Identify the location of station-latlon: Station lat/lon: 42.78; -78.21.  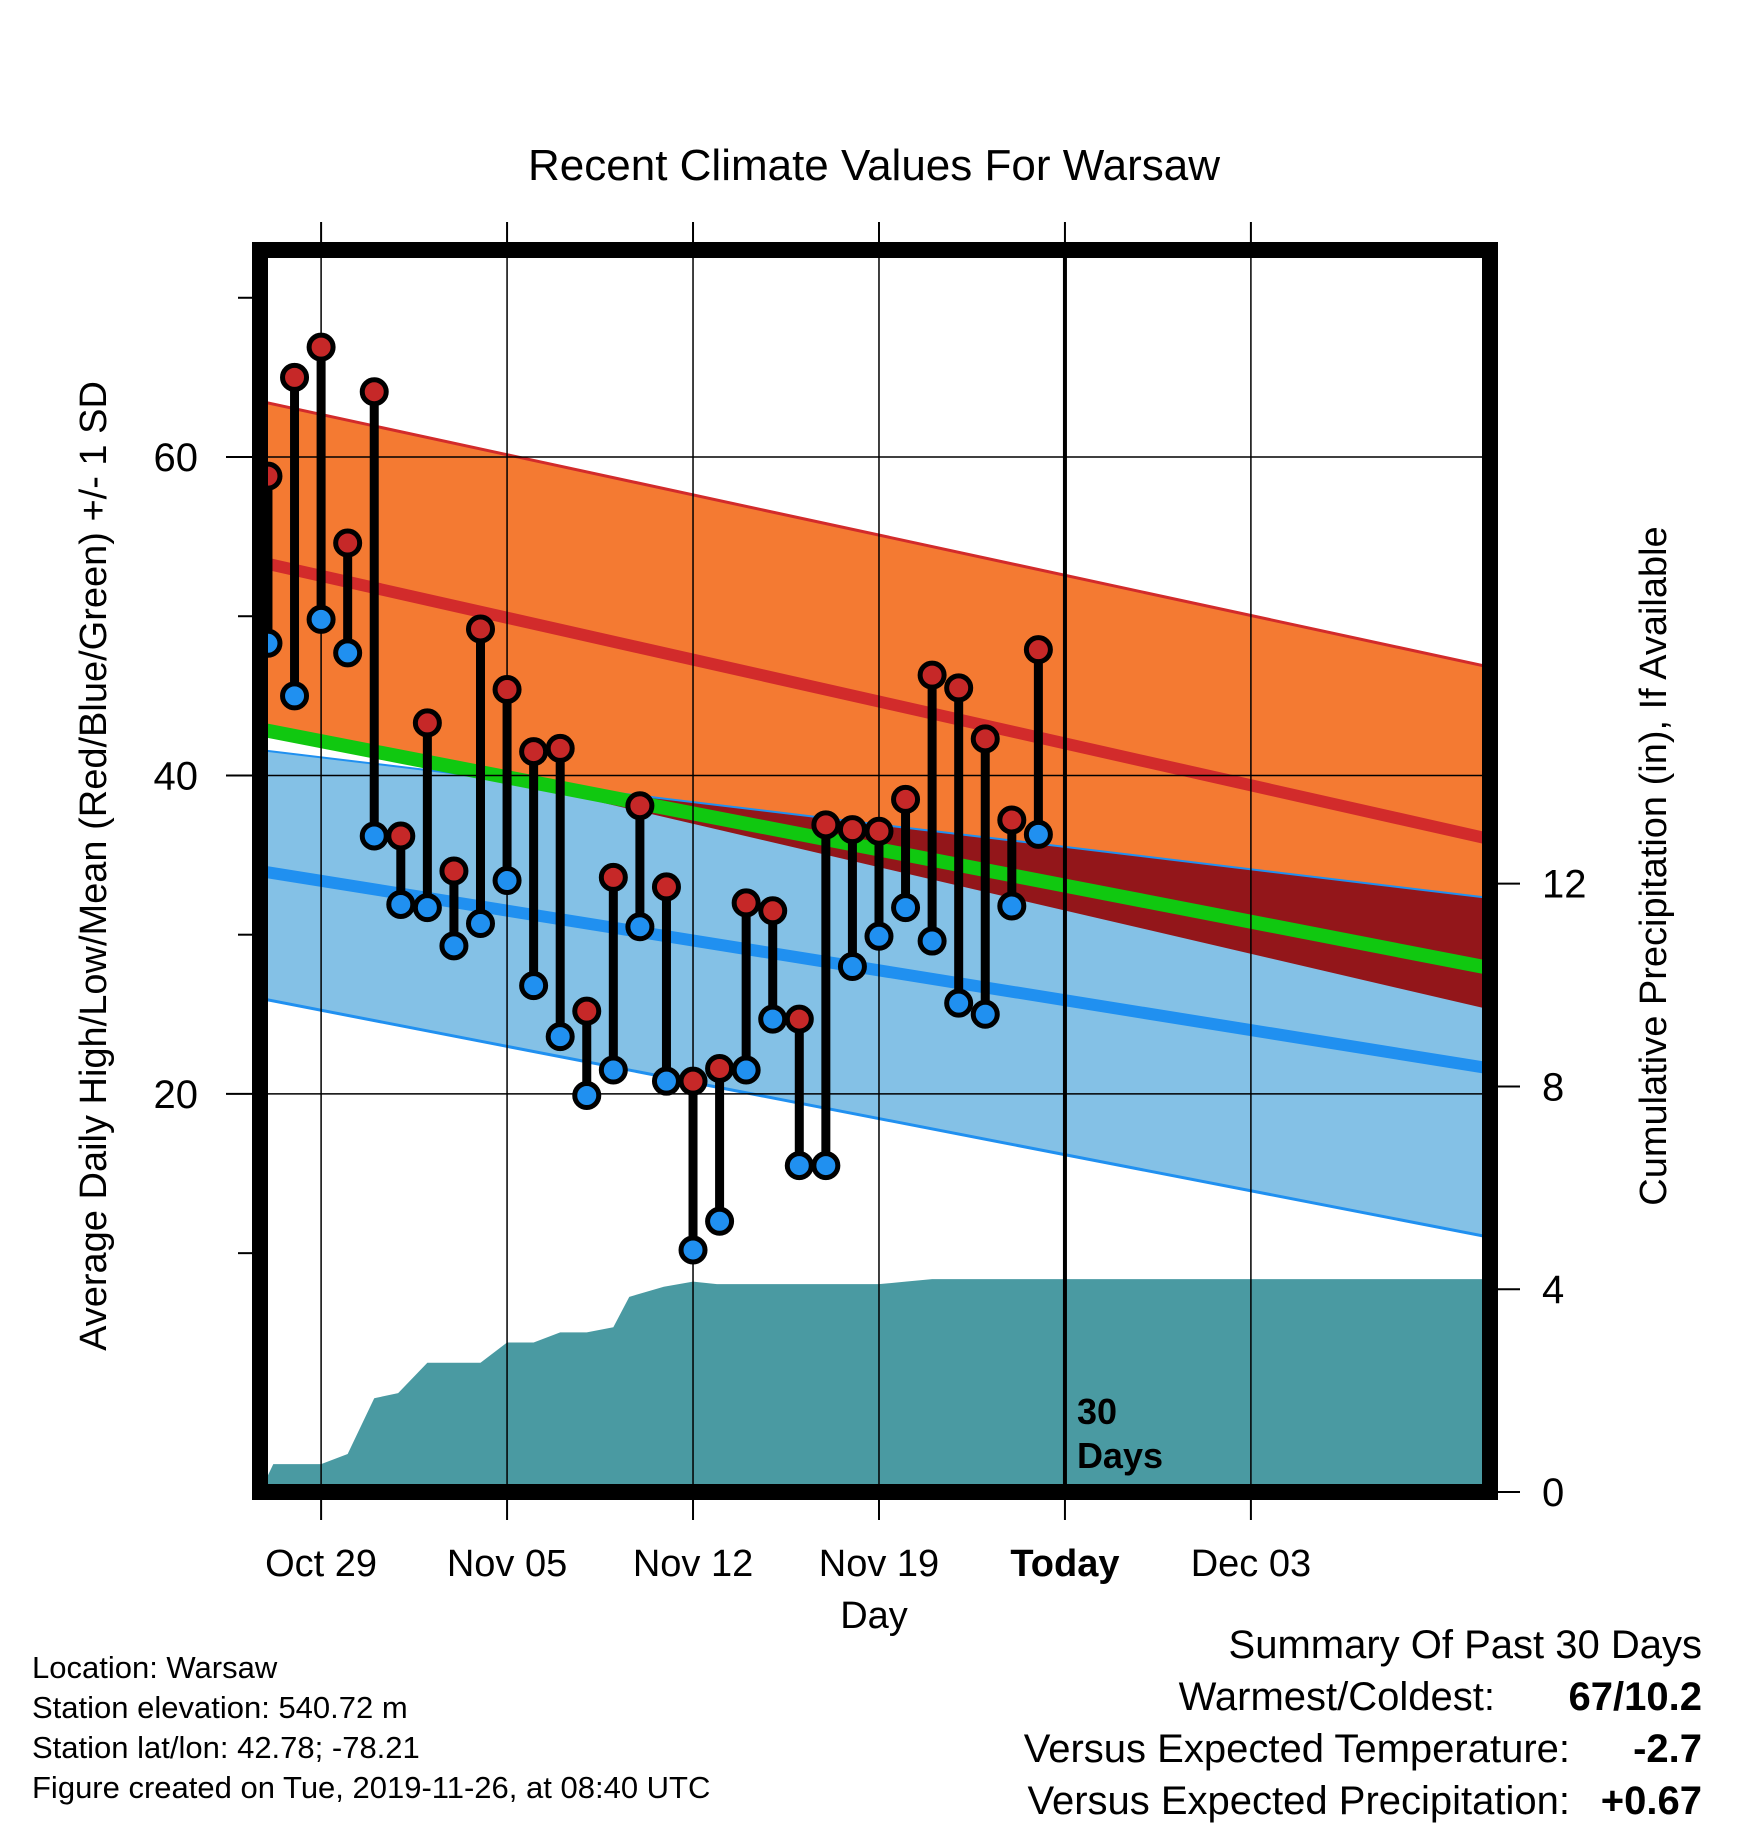
(226, 1747).